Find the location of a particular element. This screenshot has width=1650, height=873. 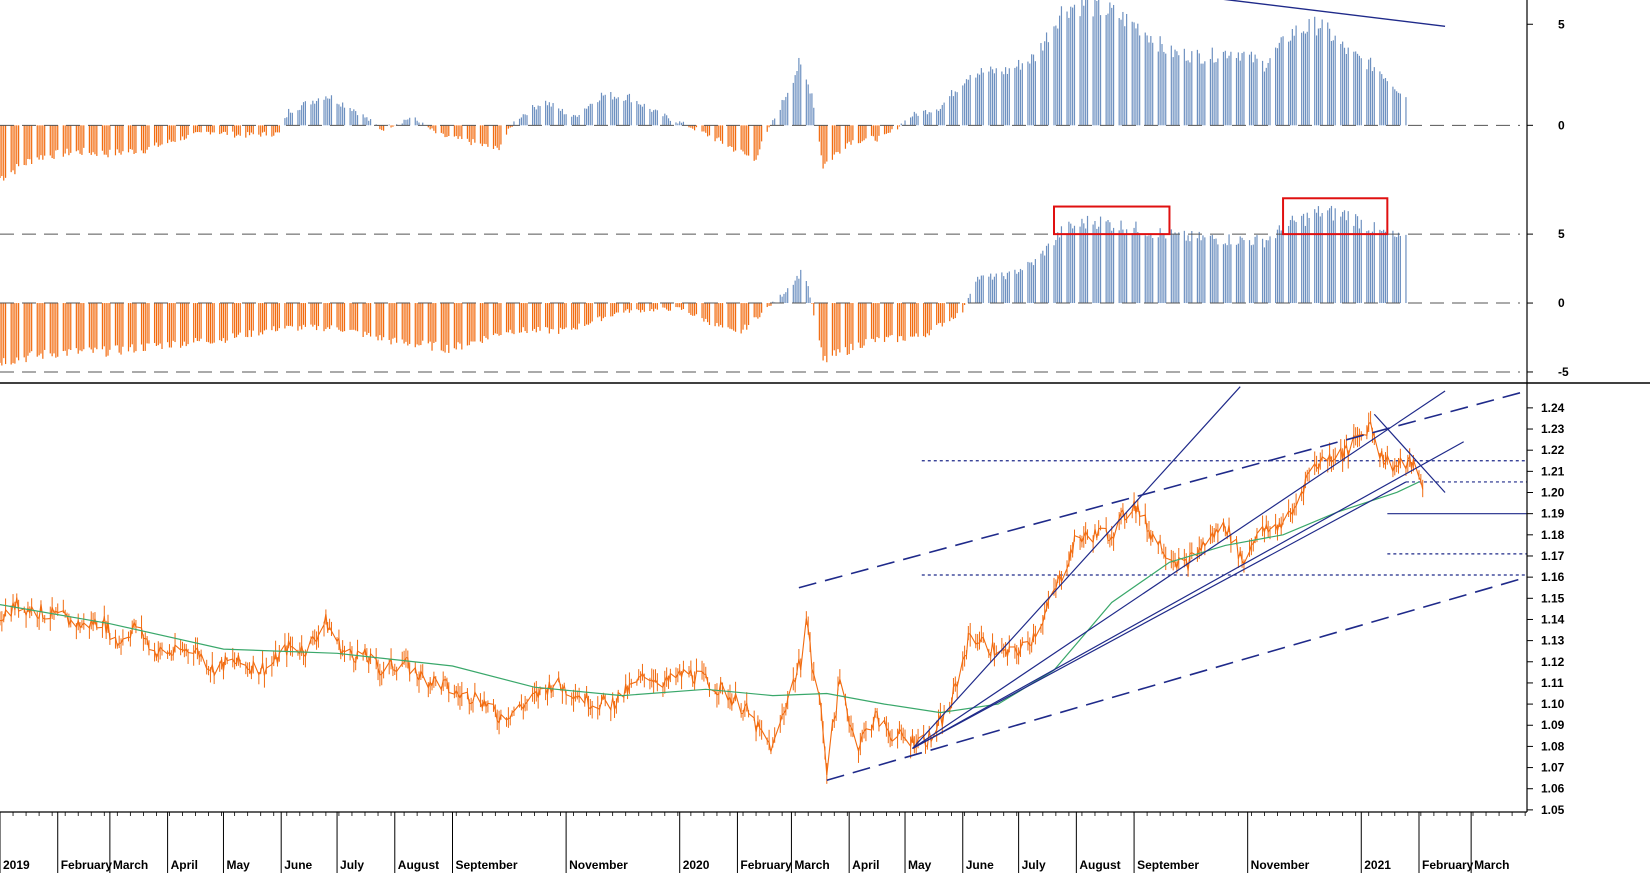

price-tick-label: 1.16 is located at coordinates (1553, 577).